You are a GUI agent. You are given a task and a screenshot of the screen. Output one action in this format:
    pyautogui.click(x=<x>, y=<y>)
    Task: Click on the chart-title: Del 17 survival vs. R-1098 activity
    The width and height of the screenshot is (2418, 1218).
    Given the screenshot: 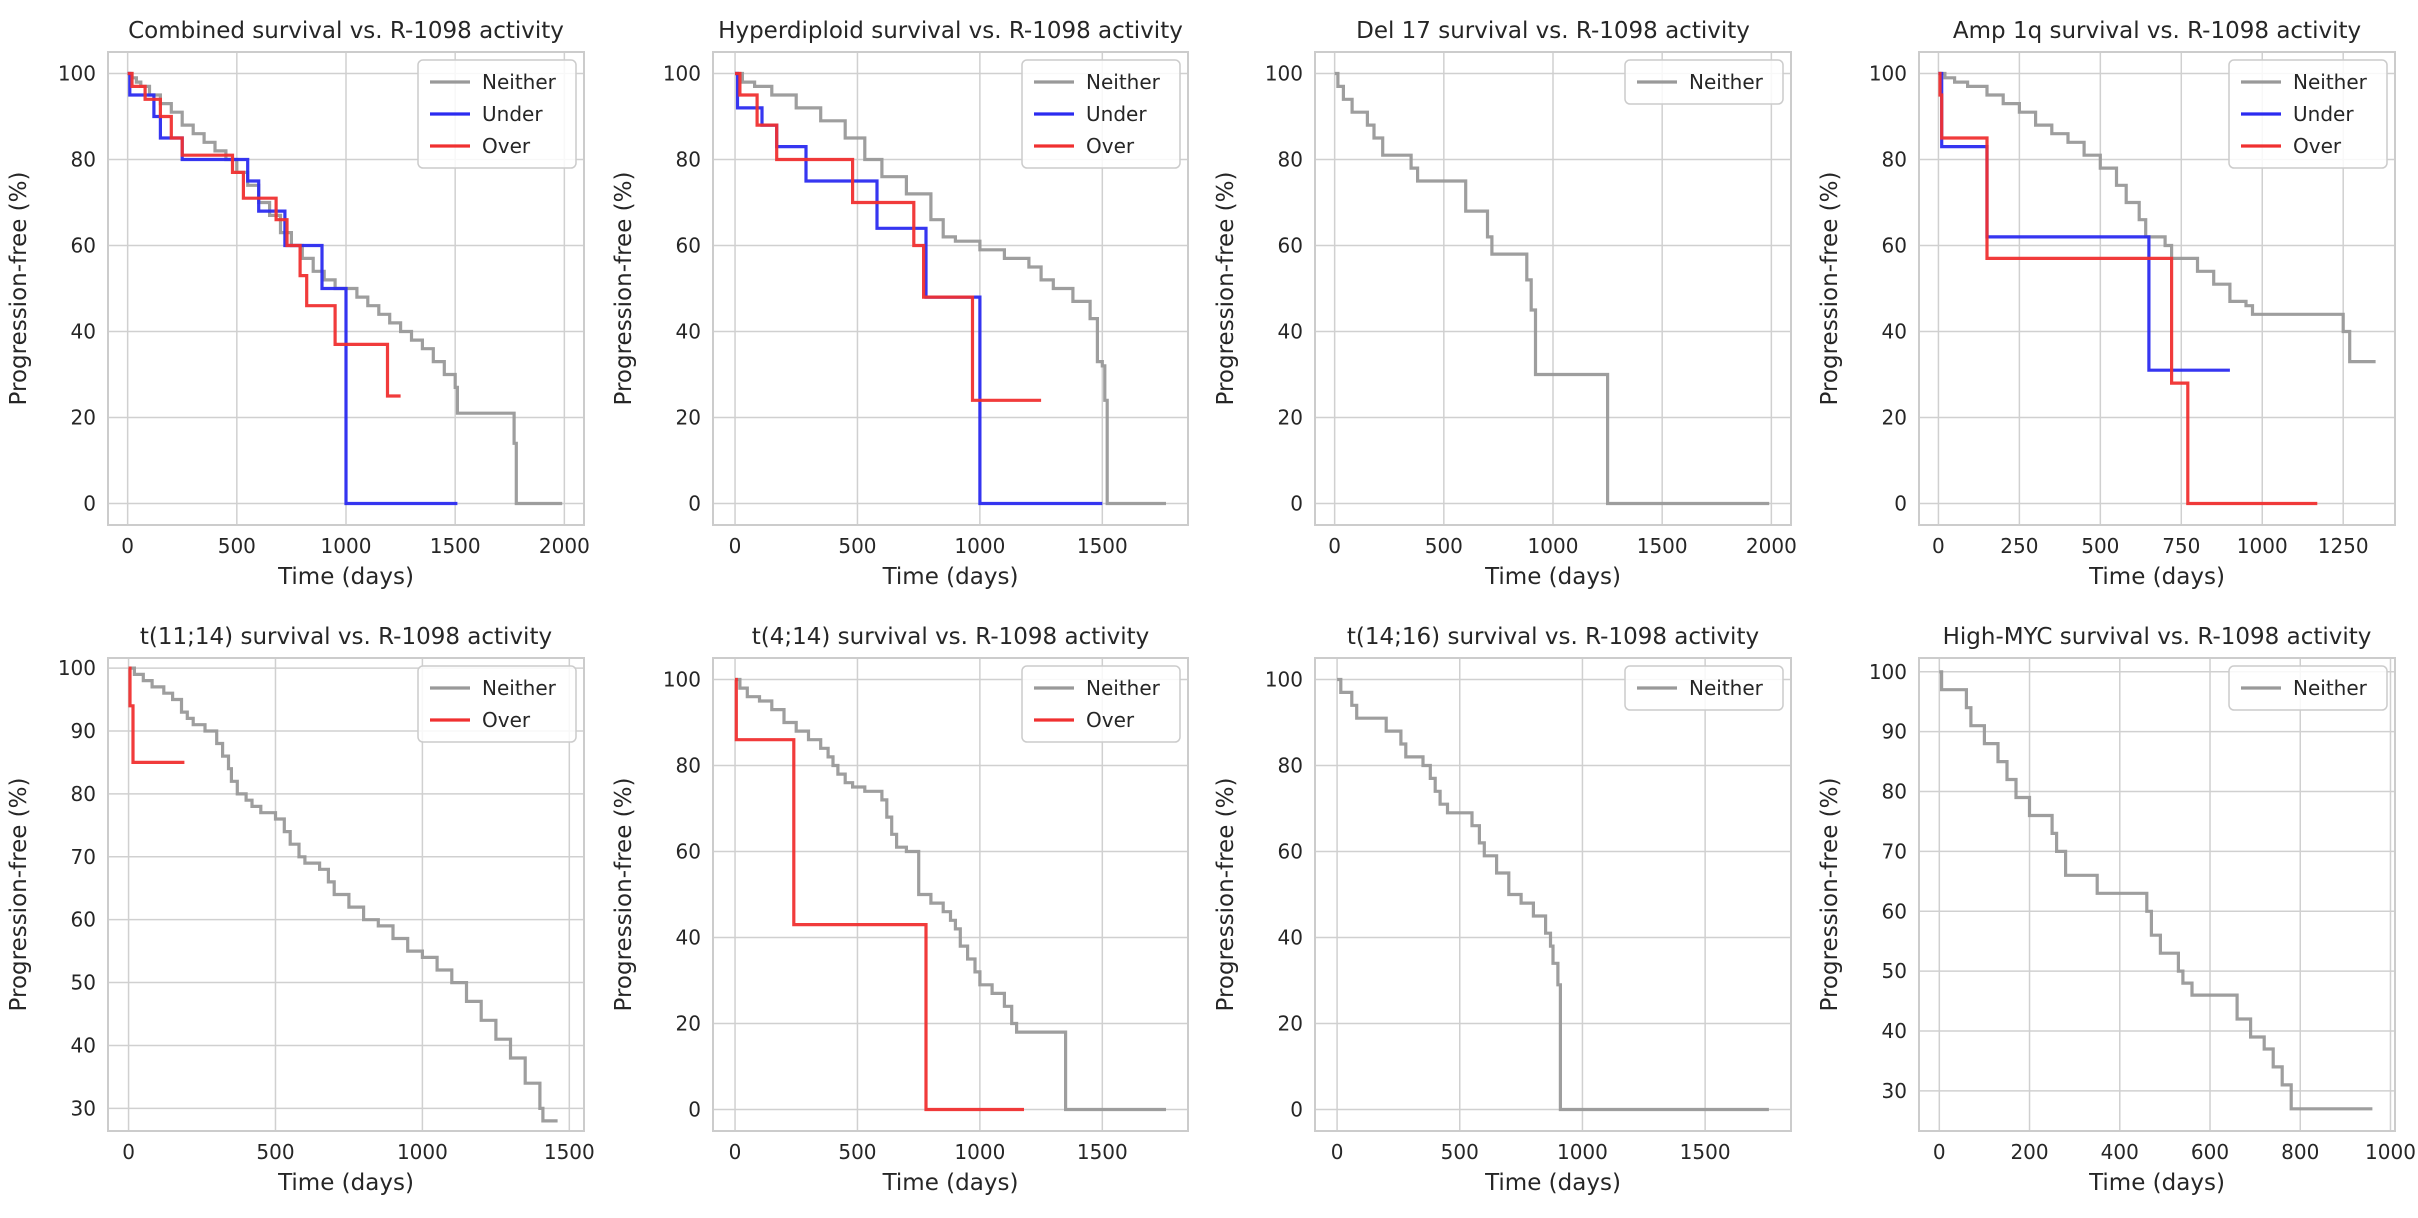 What is the action you would take?
    pyautogui.click(x=1553, y=31)
    